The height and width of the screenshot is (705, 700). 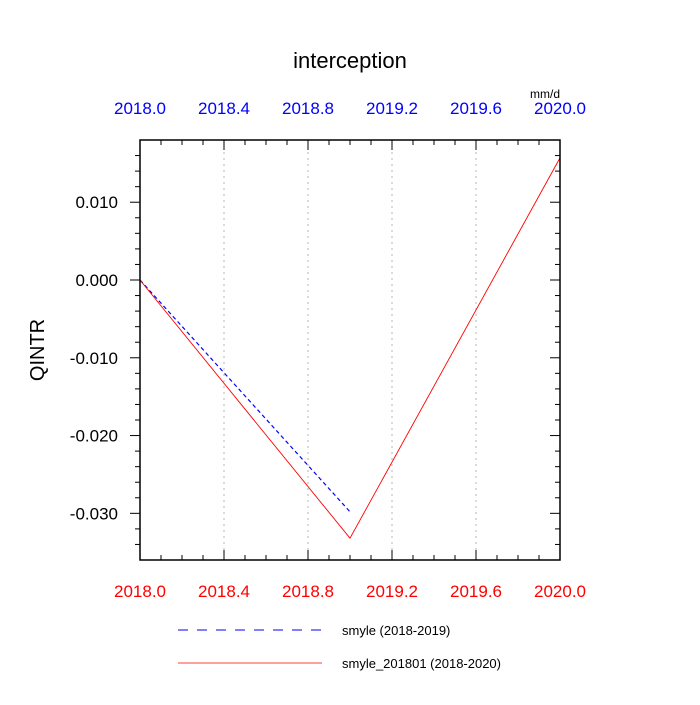 What do you see at coordinates (476, 591) in the screenshot?
I see `x-tick-label-bottom-4: 2019.6` at bounding box center [476, 591].